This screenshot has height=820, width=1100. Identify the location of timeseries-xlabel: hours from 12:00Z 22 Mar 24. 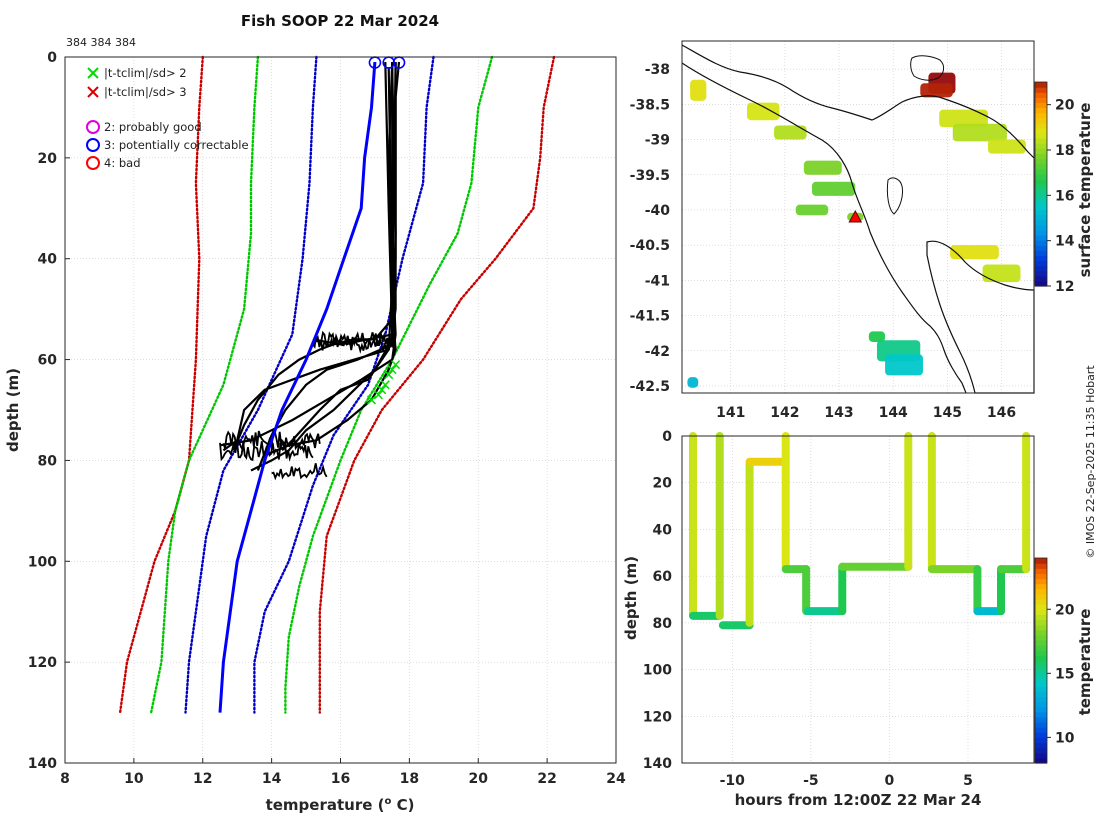
(858, 800).